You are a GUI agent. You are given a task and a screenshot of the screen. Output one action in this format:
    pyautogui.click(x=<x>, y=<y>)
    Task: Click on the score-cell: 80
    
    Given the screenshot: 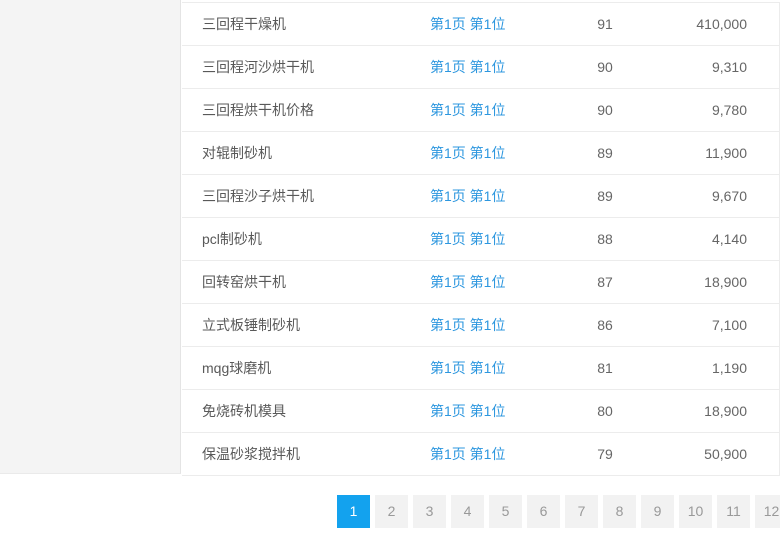 What is the action you would take?
    pyautogui.click(x=605, y=411)
    